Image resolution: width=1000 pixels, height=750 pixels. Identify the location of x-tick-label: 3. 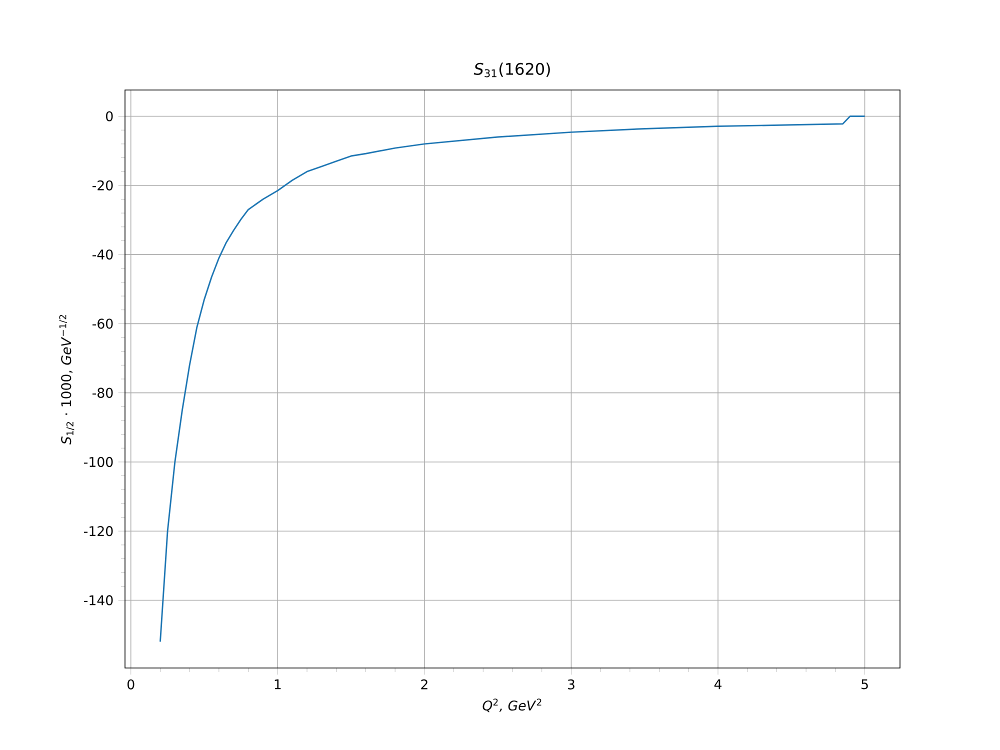
(571, 684).